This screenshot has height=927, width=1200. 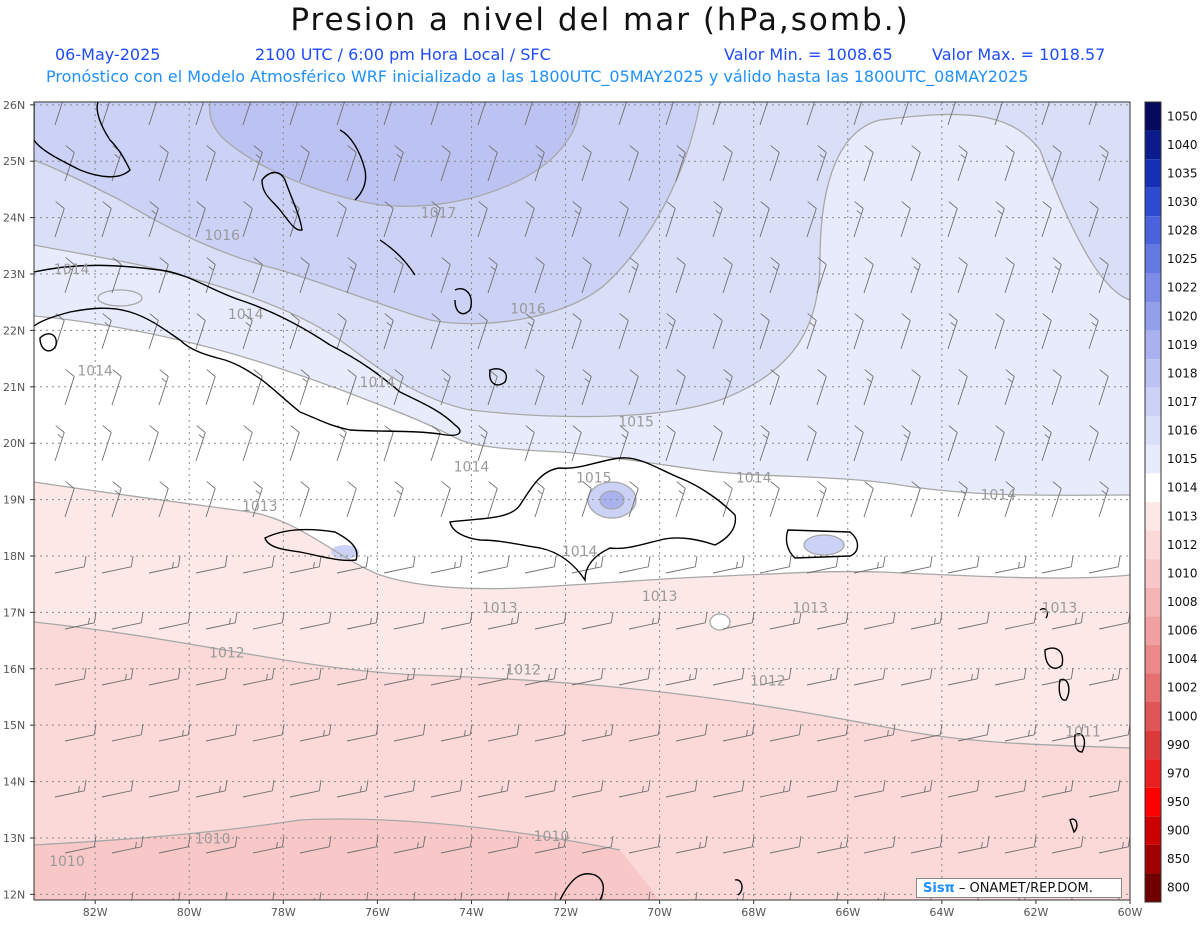 I want to click on isobar-label-18: 1012, so click(x=227, y=653).